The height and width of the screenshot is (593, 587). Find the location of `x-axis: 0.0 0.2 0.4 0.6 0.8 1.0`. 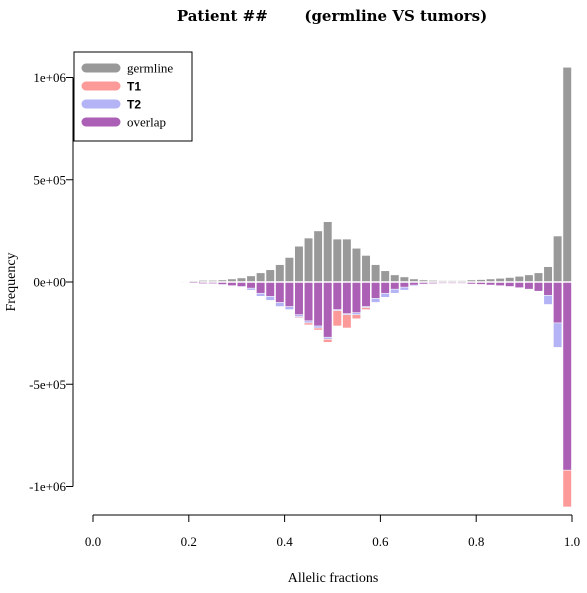

x-axis: 0.0 0.2 0.4 0.6 0.8 1.0 is located at coordinates (332, 531).